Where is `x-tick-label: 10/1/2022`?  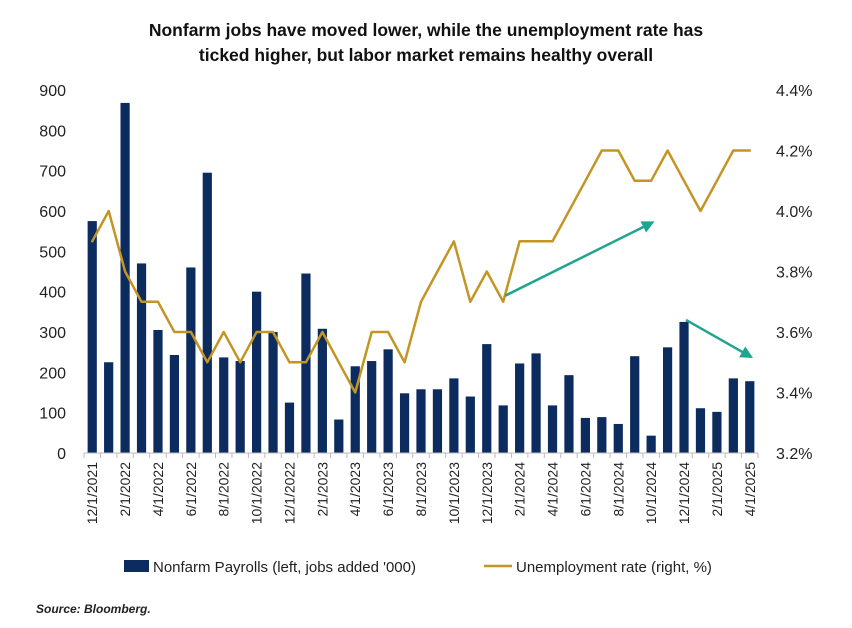 x-tick-label: 10/1/2022 is located at coordinates (257, 493).